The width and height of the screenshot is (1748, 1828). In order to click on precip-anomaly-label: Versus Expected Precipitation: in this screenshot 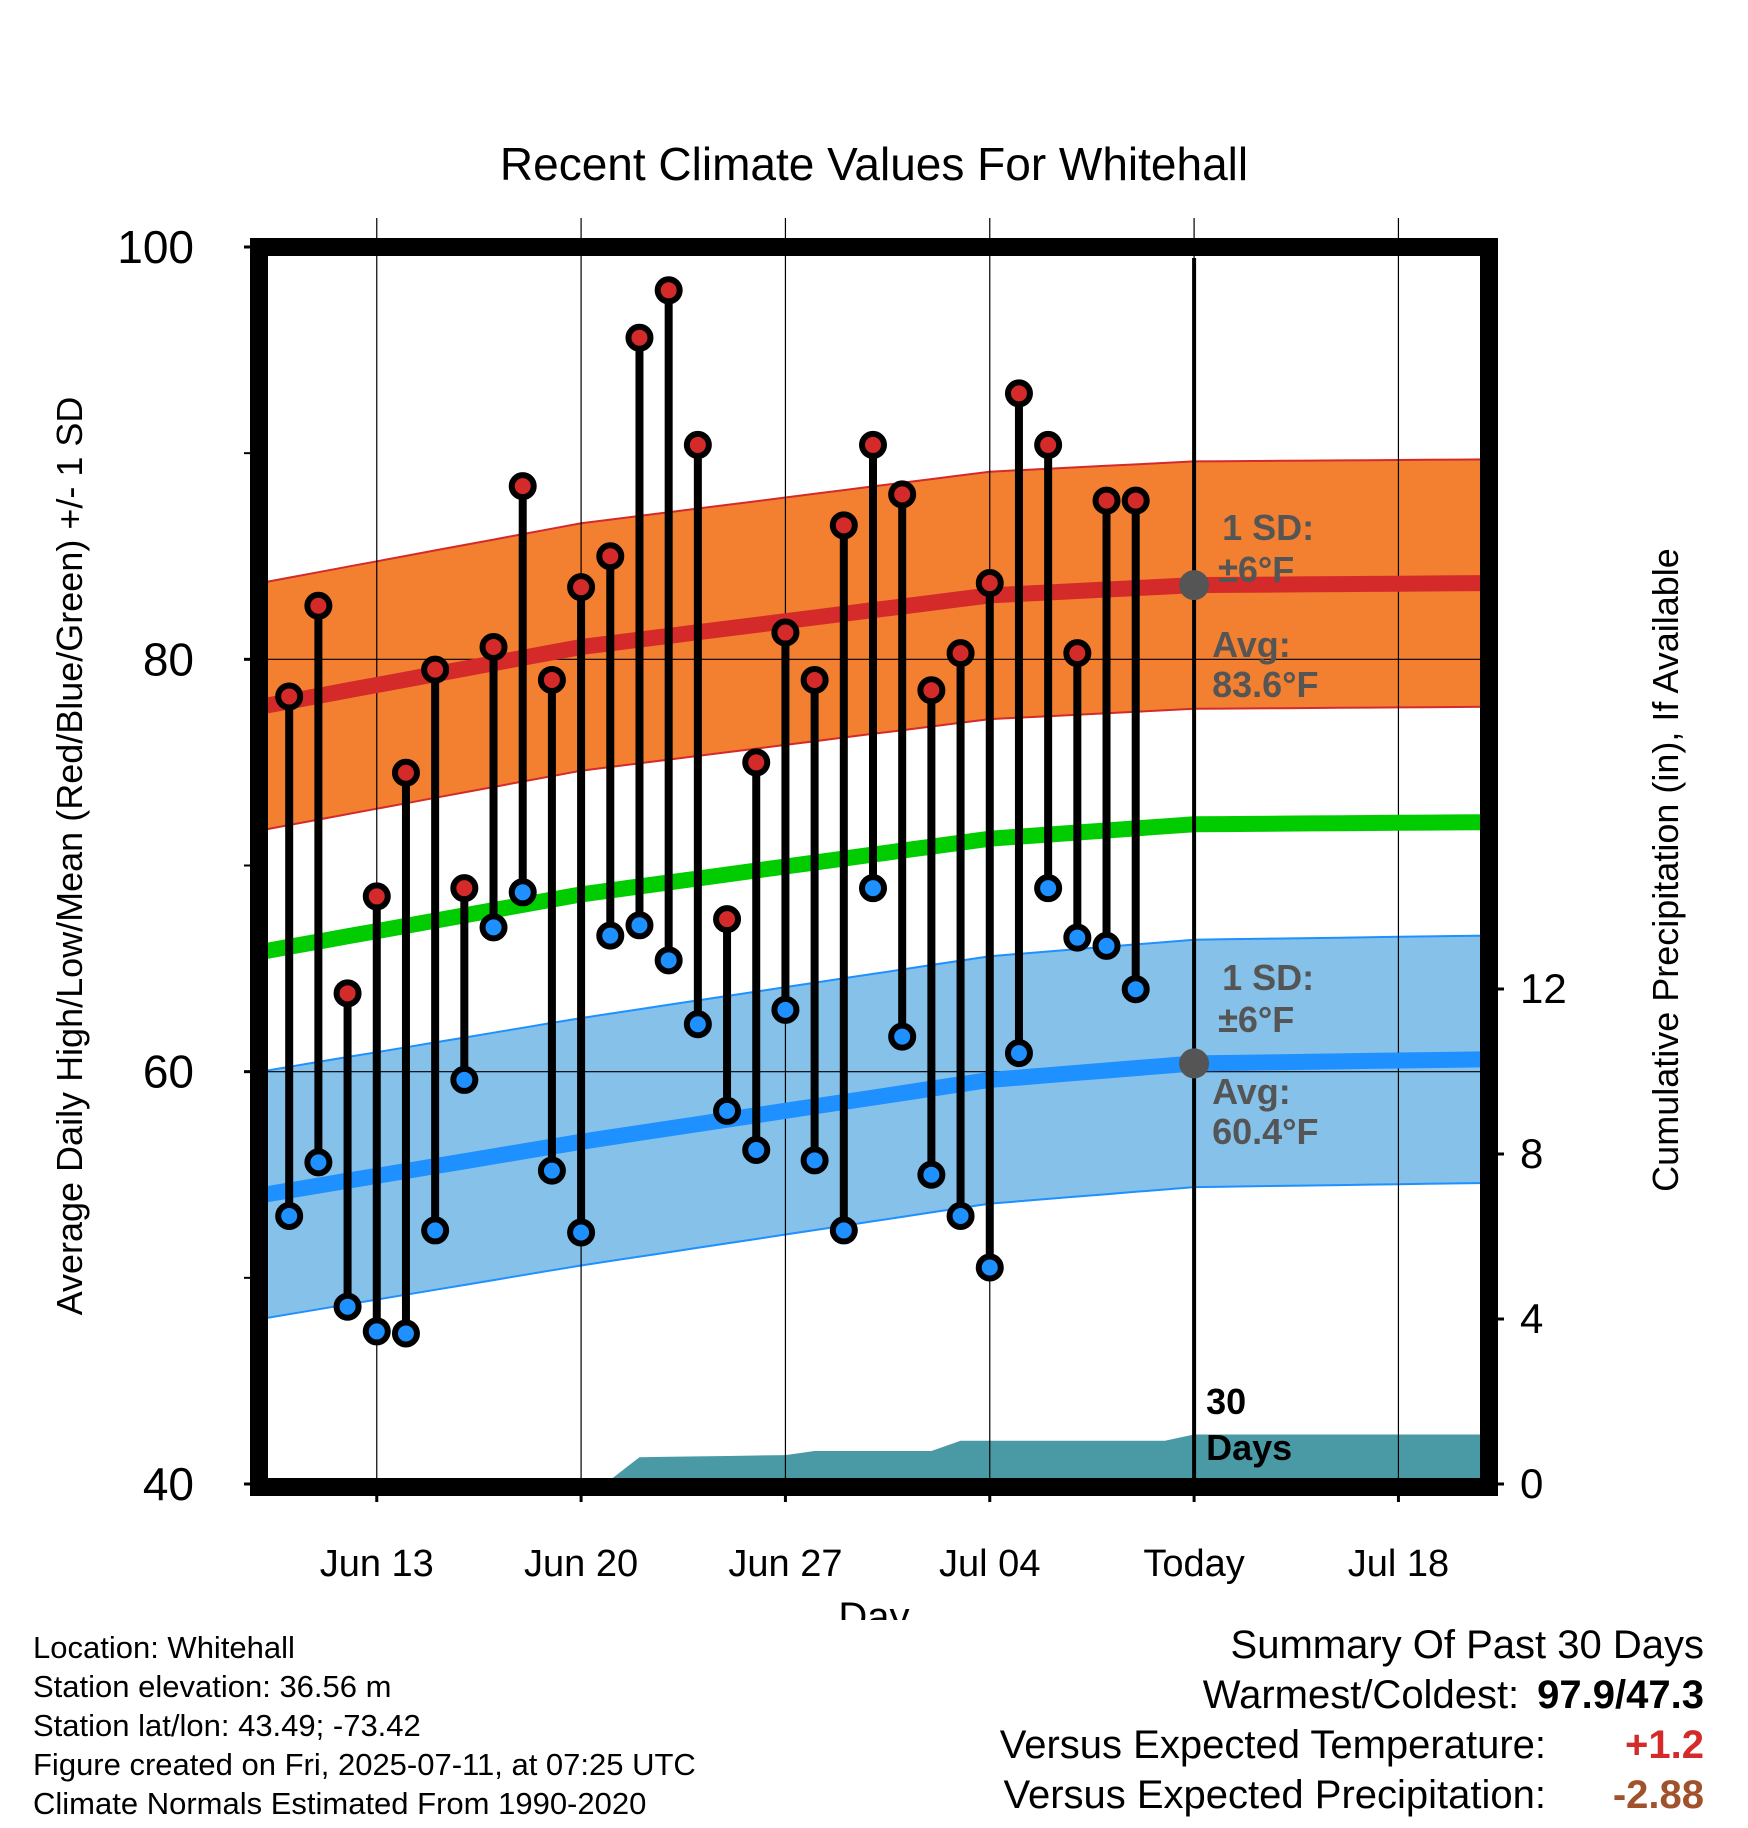, I will do `click(1274, 1795)`.